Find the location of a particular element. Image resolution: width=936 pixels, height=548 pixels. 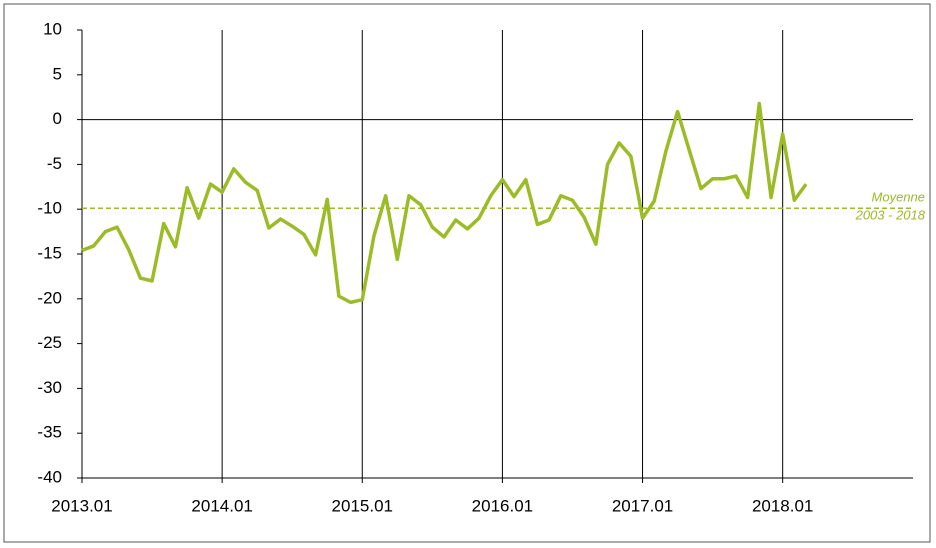

y-tick-label: -15 is located at coordinates (49, 252).